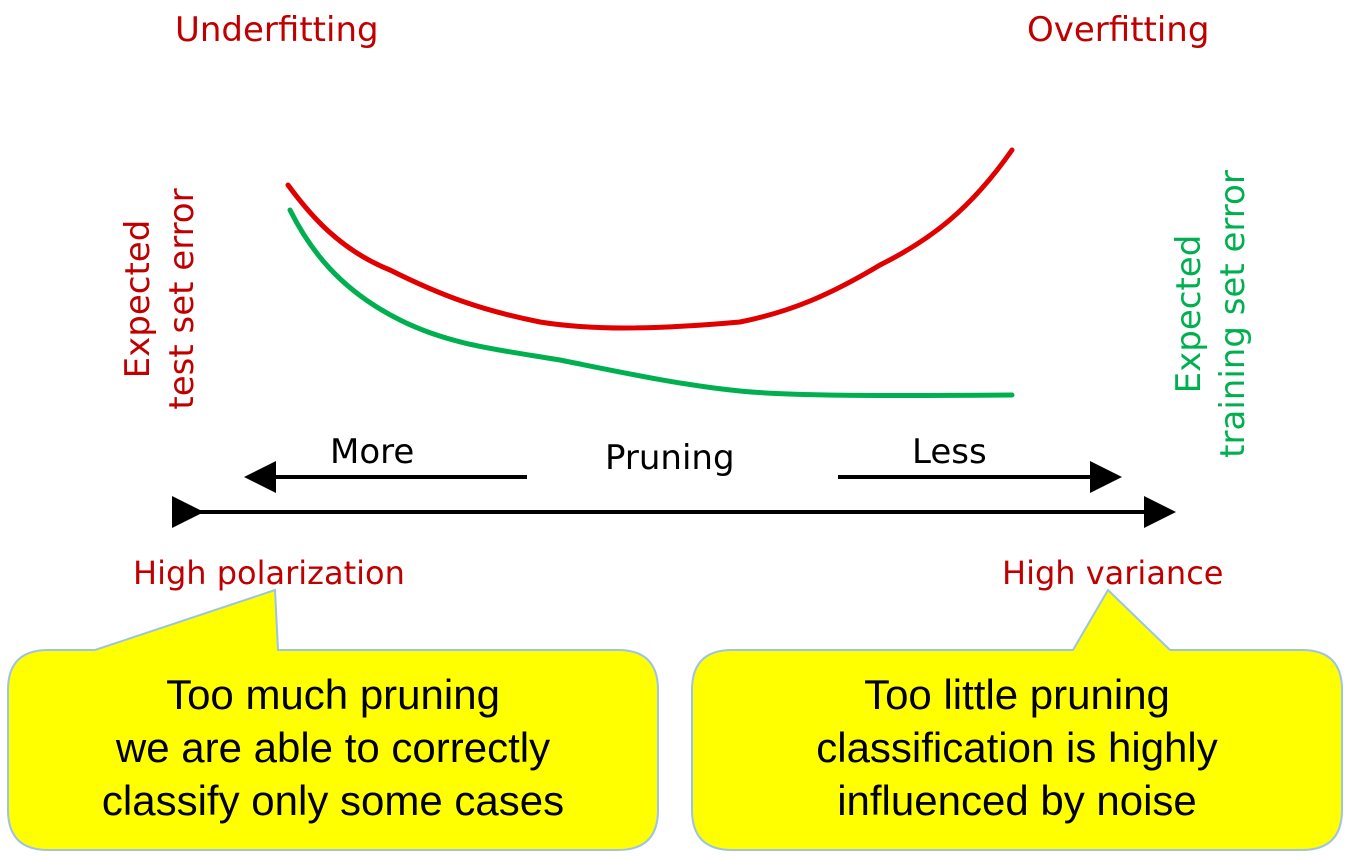 The image size is (1348, 856). What do you see at coordinates (277, 30) in the screenshot?
I see `underfitting-label: Underfitting` at bounding box center [277, 30].